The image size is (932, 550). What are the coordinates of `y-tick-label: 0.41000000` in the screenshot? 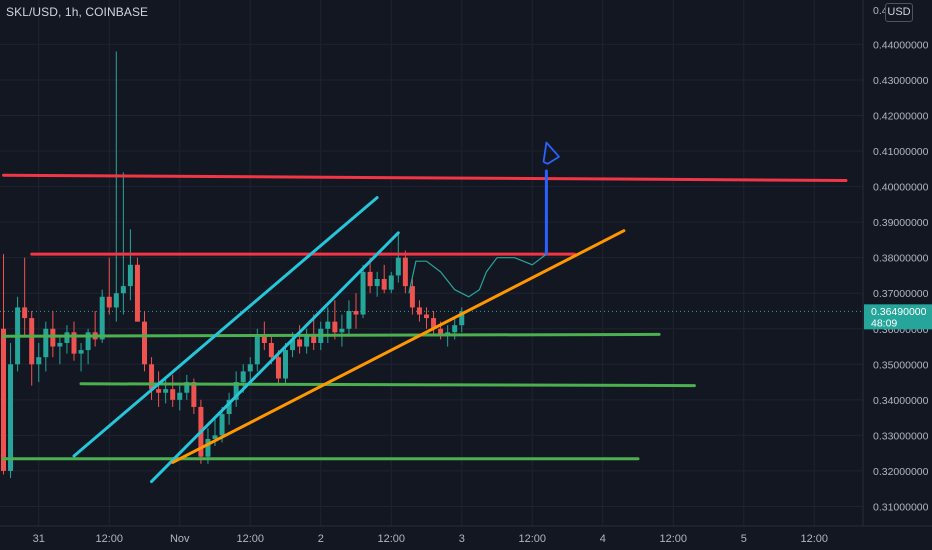 It's located at (901, 152).